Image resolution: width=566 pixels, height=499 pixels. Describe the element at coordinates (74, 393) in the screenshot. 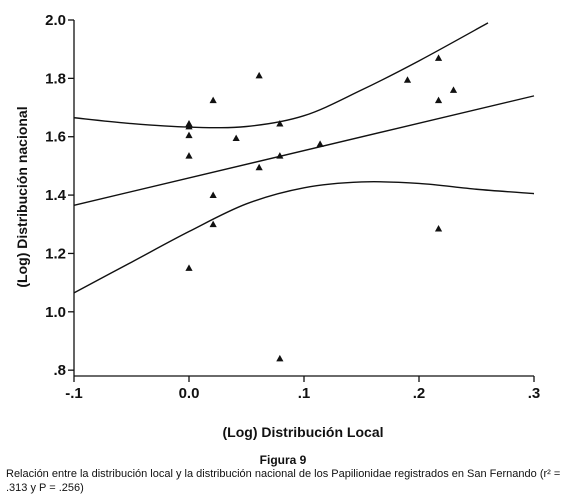

I see `x-tick-label: -.1` at that location.